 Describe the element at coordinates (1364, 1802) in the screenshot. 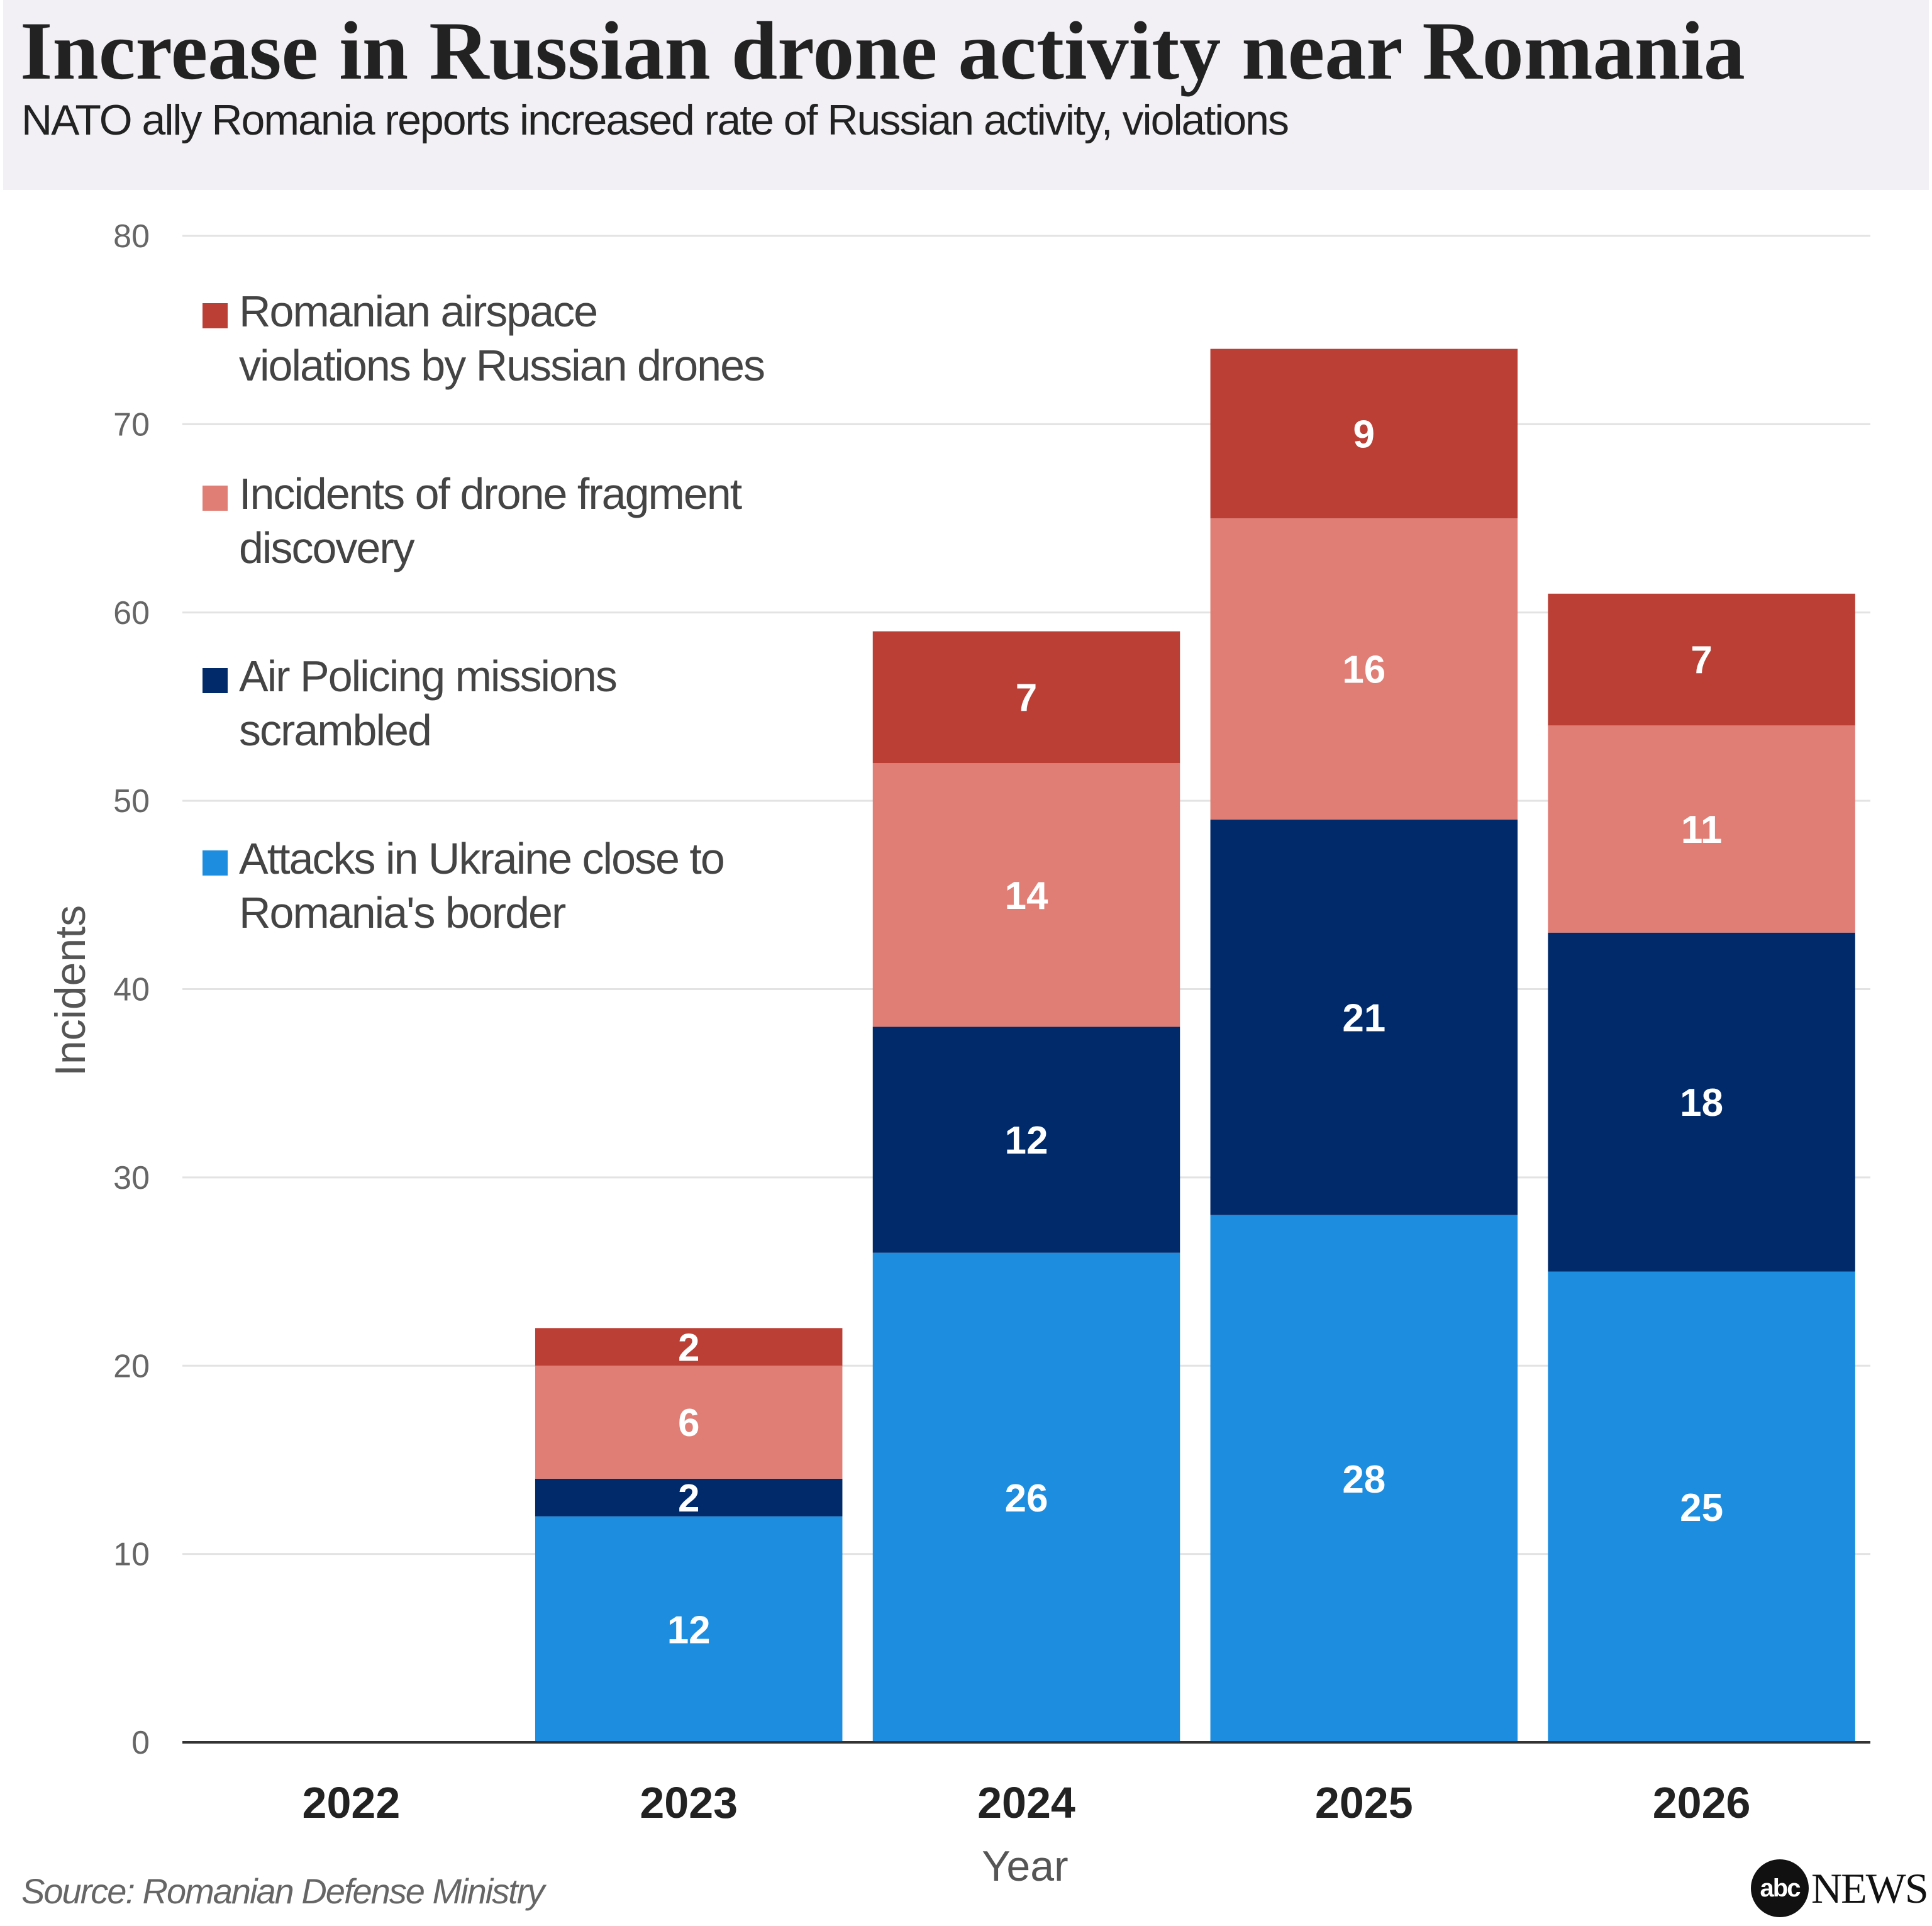

I see `x-tick-label: 2025` at that location.